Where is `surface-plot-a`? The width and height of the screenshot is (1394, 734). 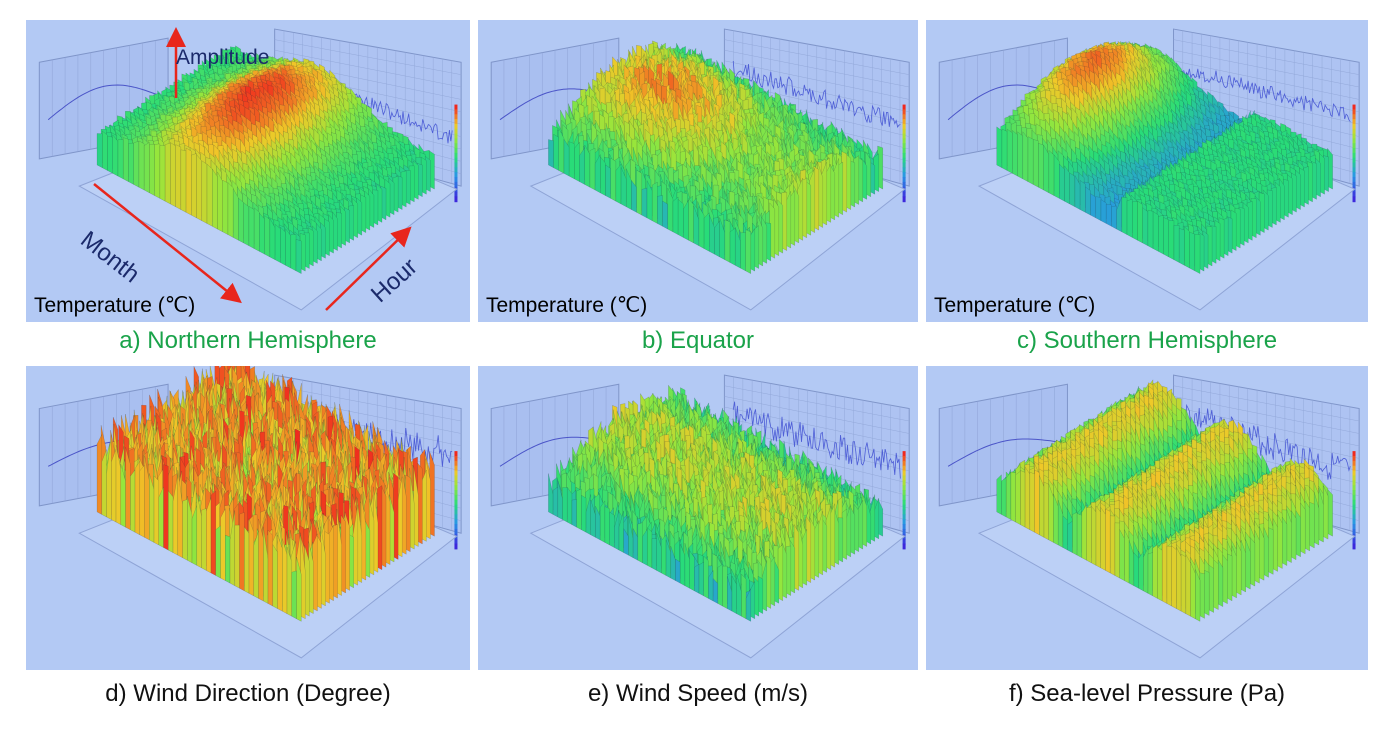
surface-plot-a is located at coordinates (250, 169).